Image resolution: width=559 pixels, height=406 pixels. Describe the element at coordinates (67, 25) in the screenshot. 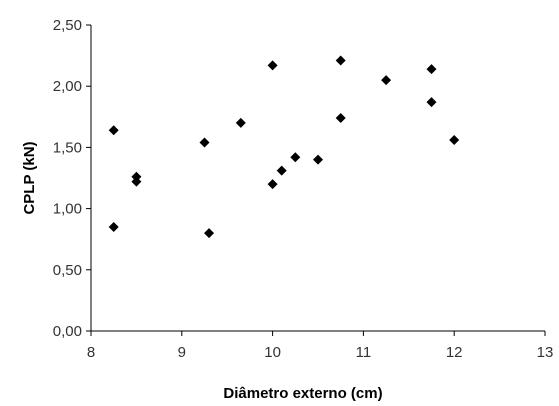

I see `y-tick-label: 2,50` at that location.